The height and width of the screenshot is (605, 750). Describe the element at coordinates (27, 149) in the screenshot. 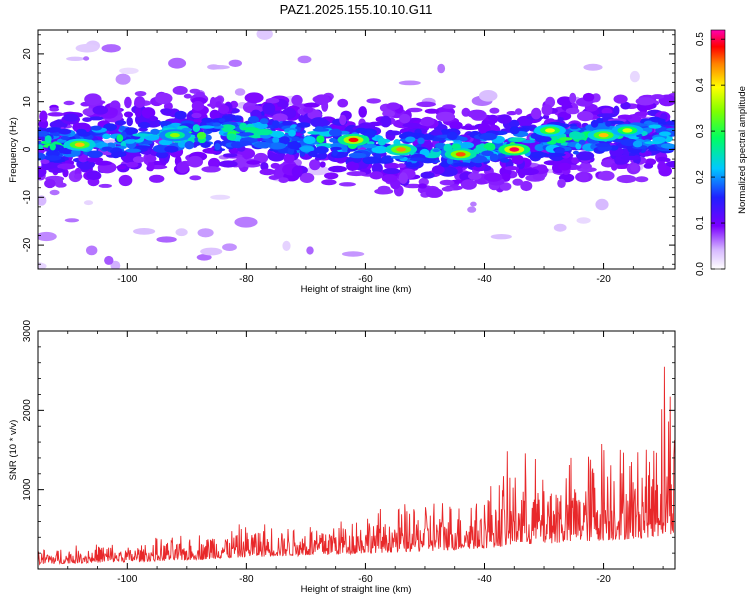

I see `y-tick-label: 0` at that location.